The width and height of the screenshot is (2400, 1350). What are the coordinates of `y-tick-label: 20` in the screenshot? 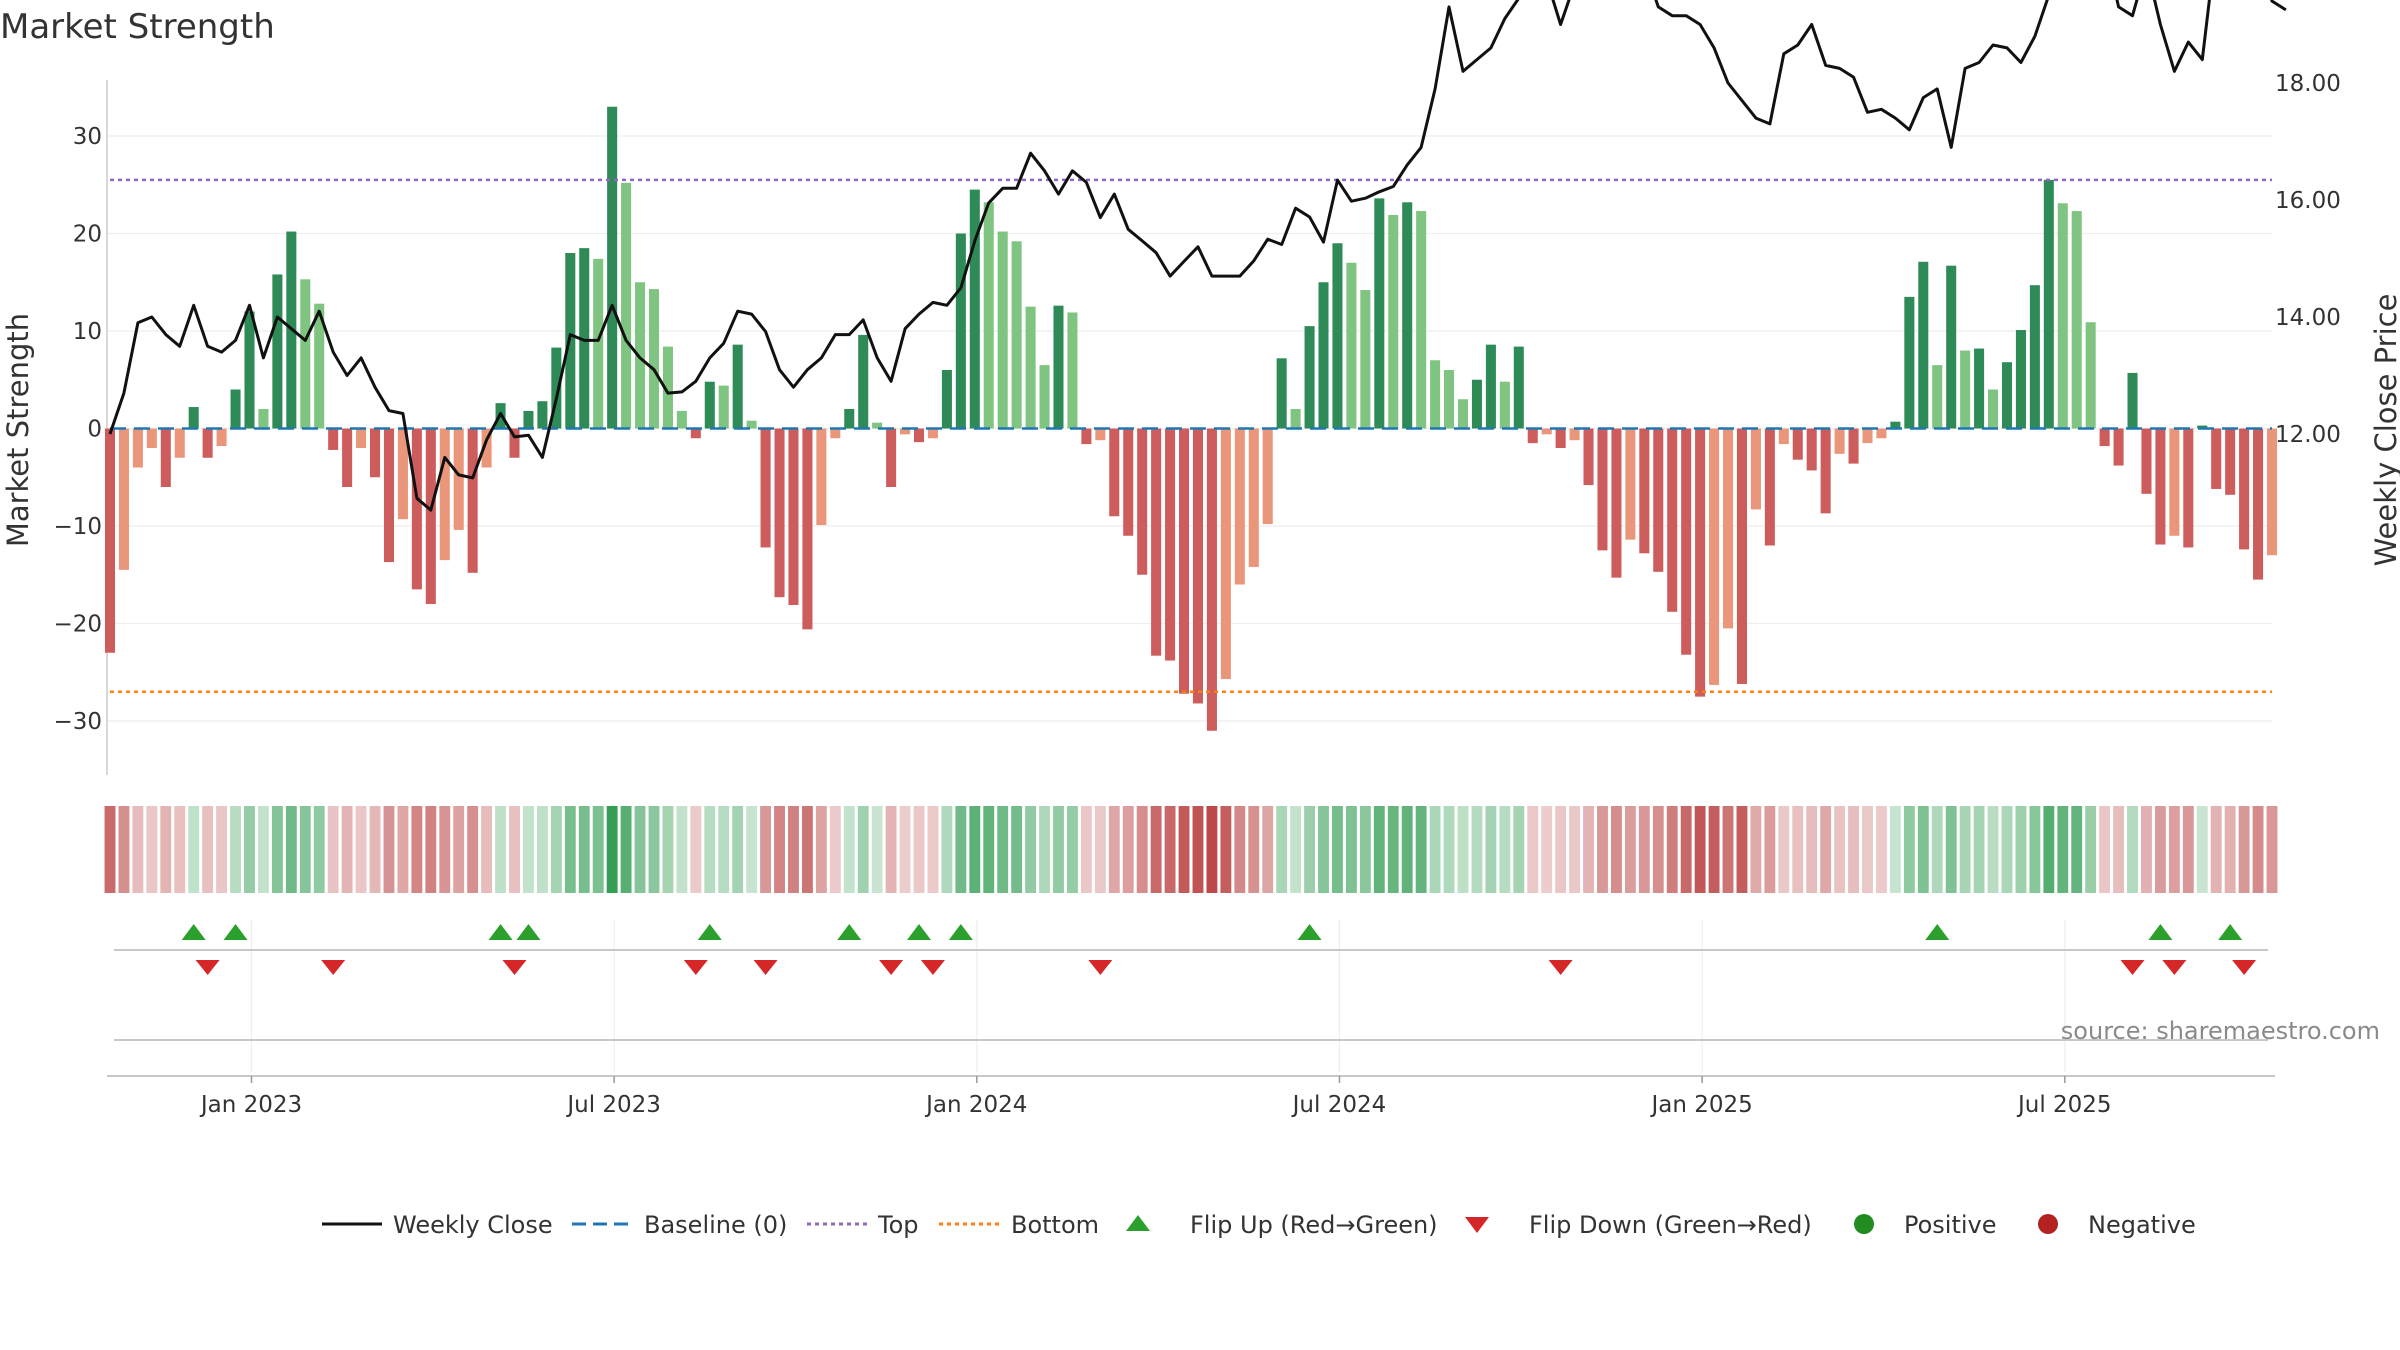 It's located at (87, 235).